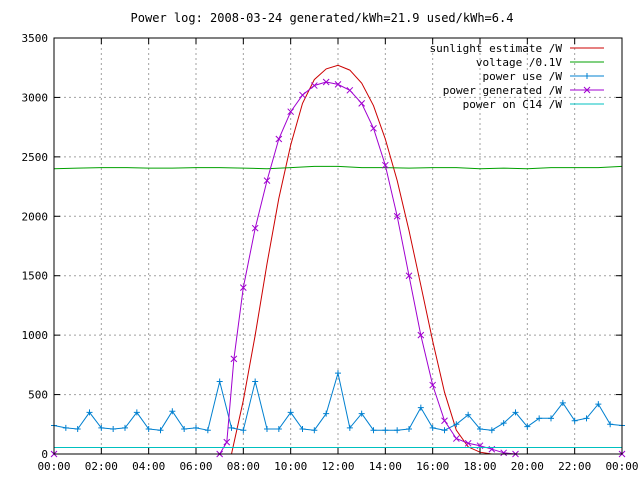 This screenshot has width=640, height=480. Describe the element at coordinates (35, 276) in the screenshot. I see `y-tick-label: 1500` at that location.